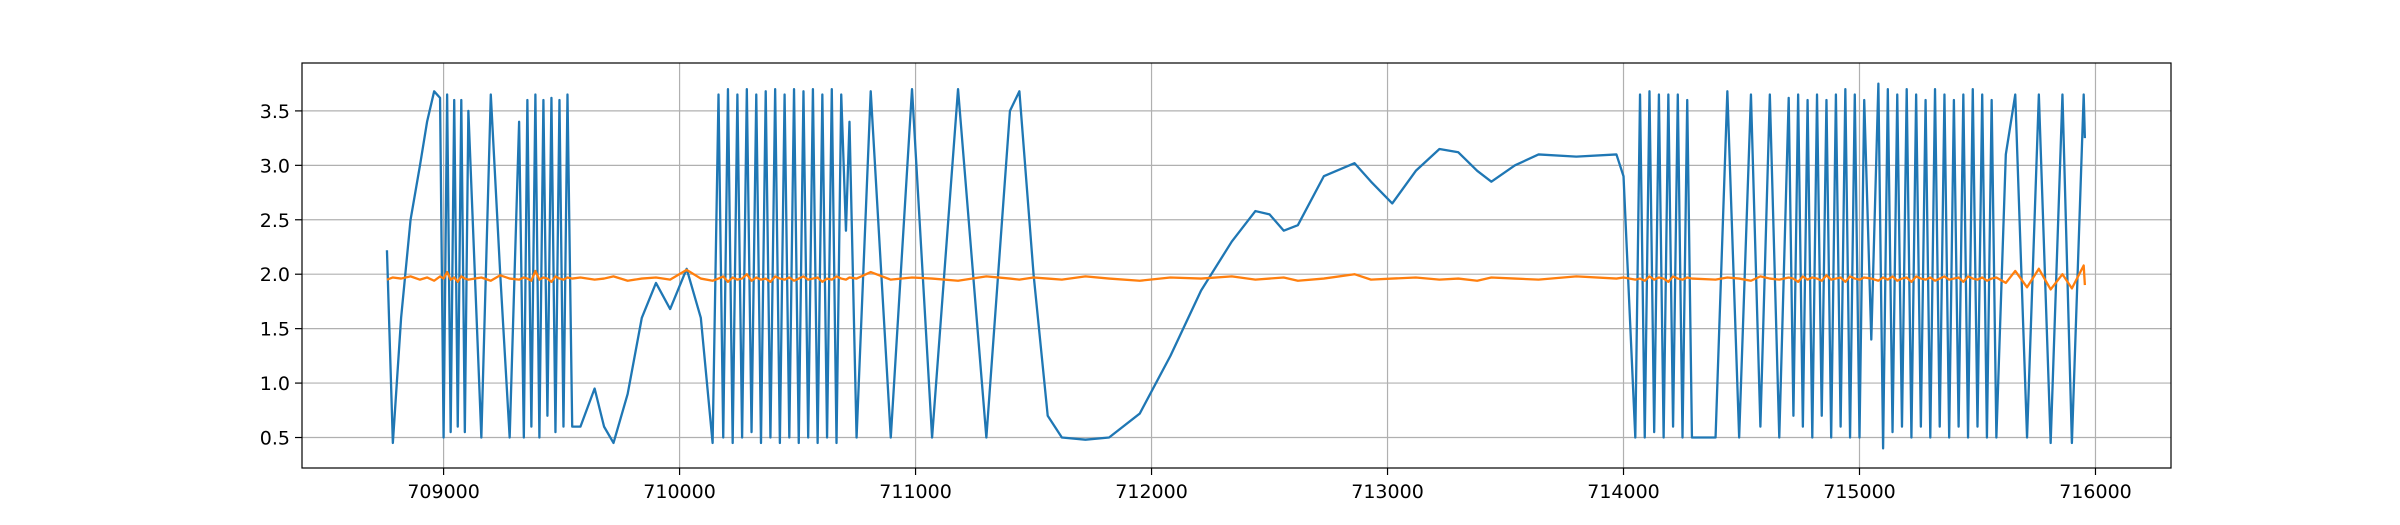  What do you see at coordinates (1151, 492) in the screenshot?
I see `x-tick-label: 712000` at bounding box center [1151, 492].